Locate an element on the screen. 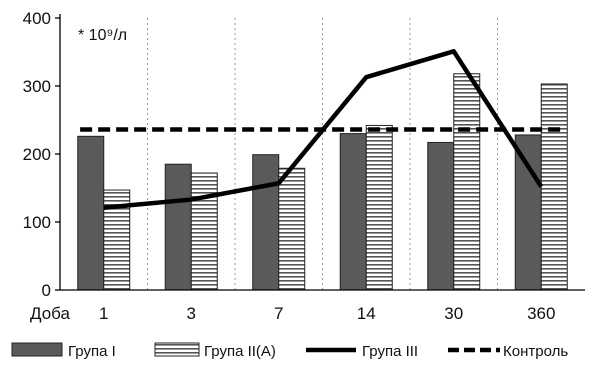 This screenshot has width=595, height=372. x-tick-label: 7 is located at coordinates (278, 313).